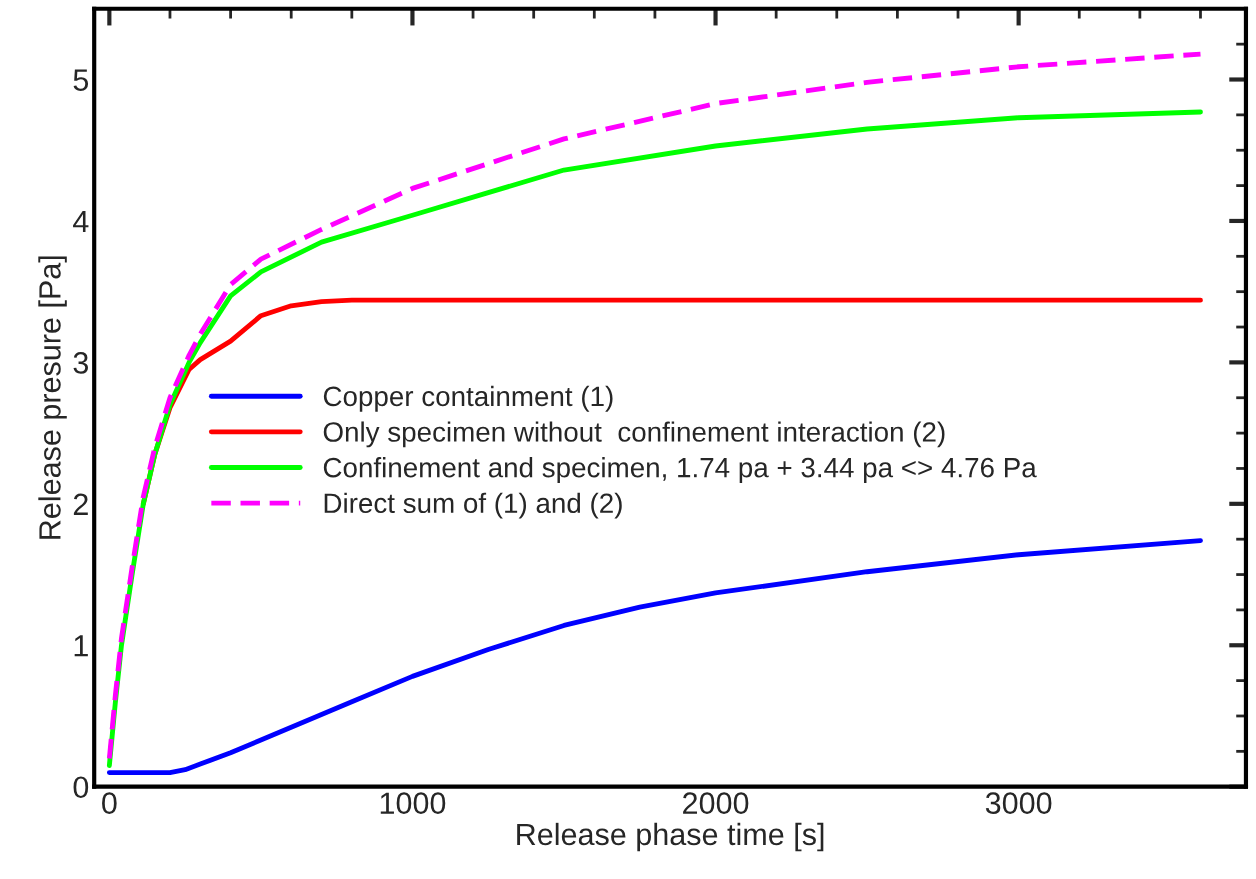 The width and height of the screenshot is (1256, 879). Describe the element at coordinates (634, 434) in the screenshot. I see `legend-label: Only specimen without confinement interaction (2)` at that location.